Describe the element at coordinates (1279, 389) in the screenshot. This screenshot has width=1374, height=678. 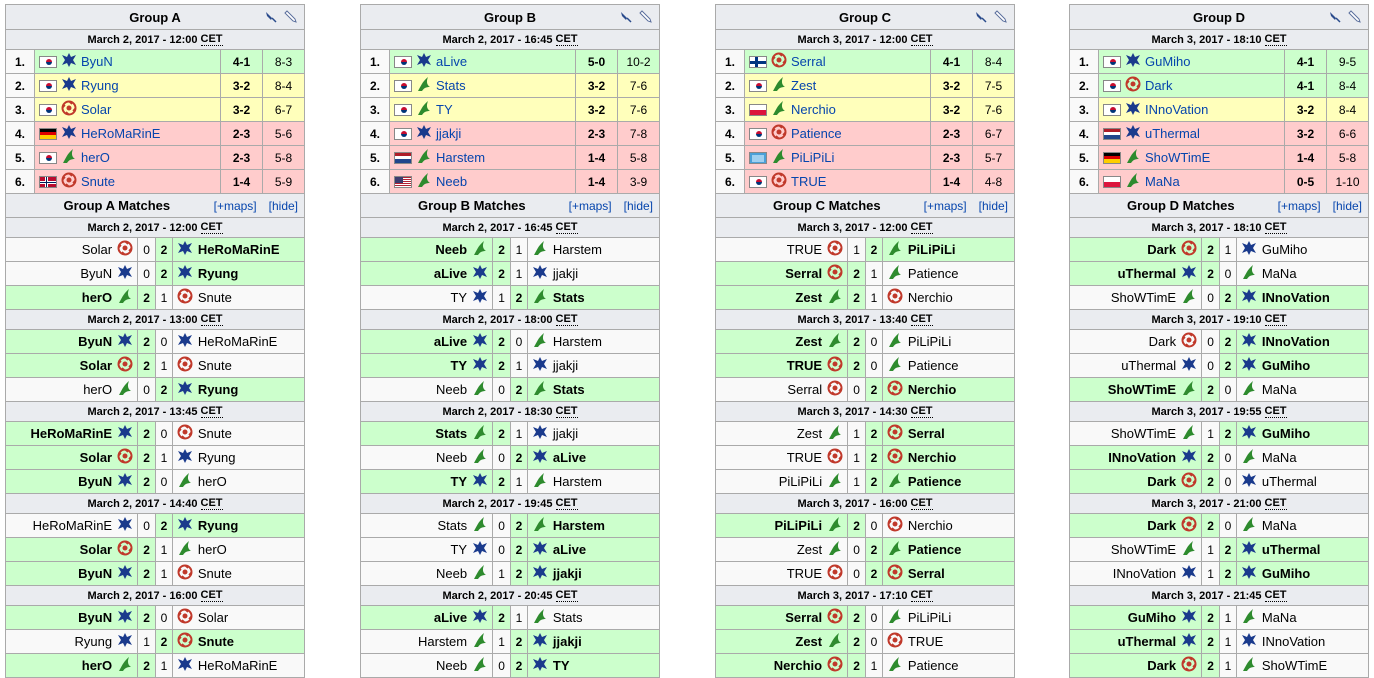
I see `player2-name: MaNa` at that location.